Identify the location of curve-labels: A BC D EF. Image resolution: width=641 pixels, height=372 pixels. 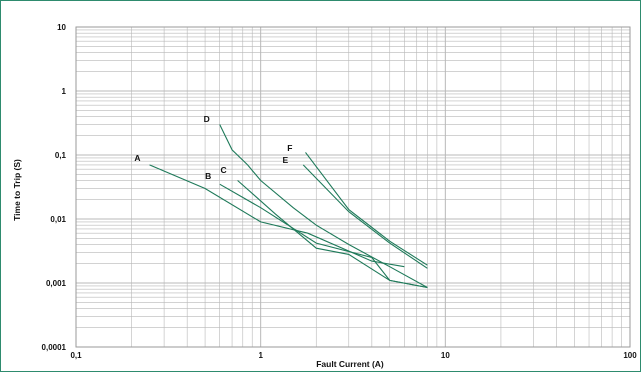
(213, 147).